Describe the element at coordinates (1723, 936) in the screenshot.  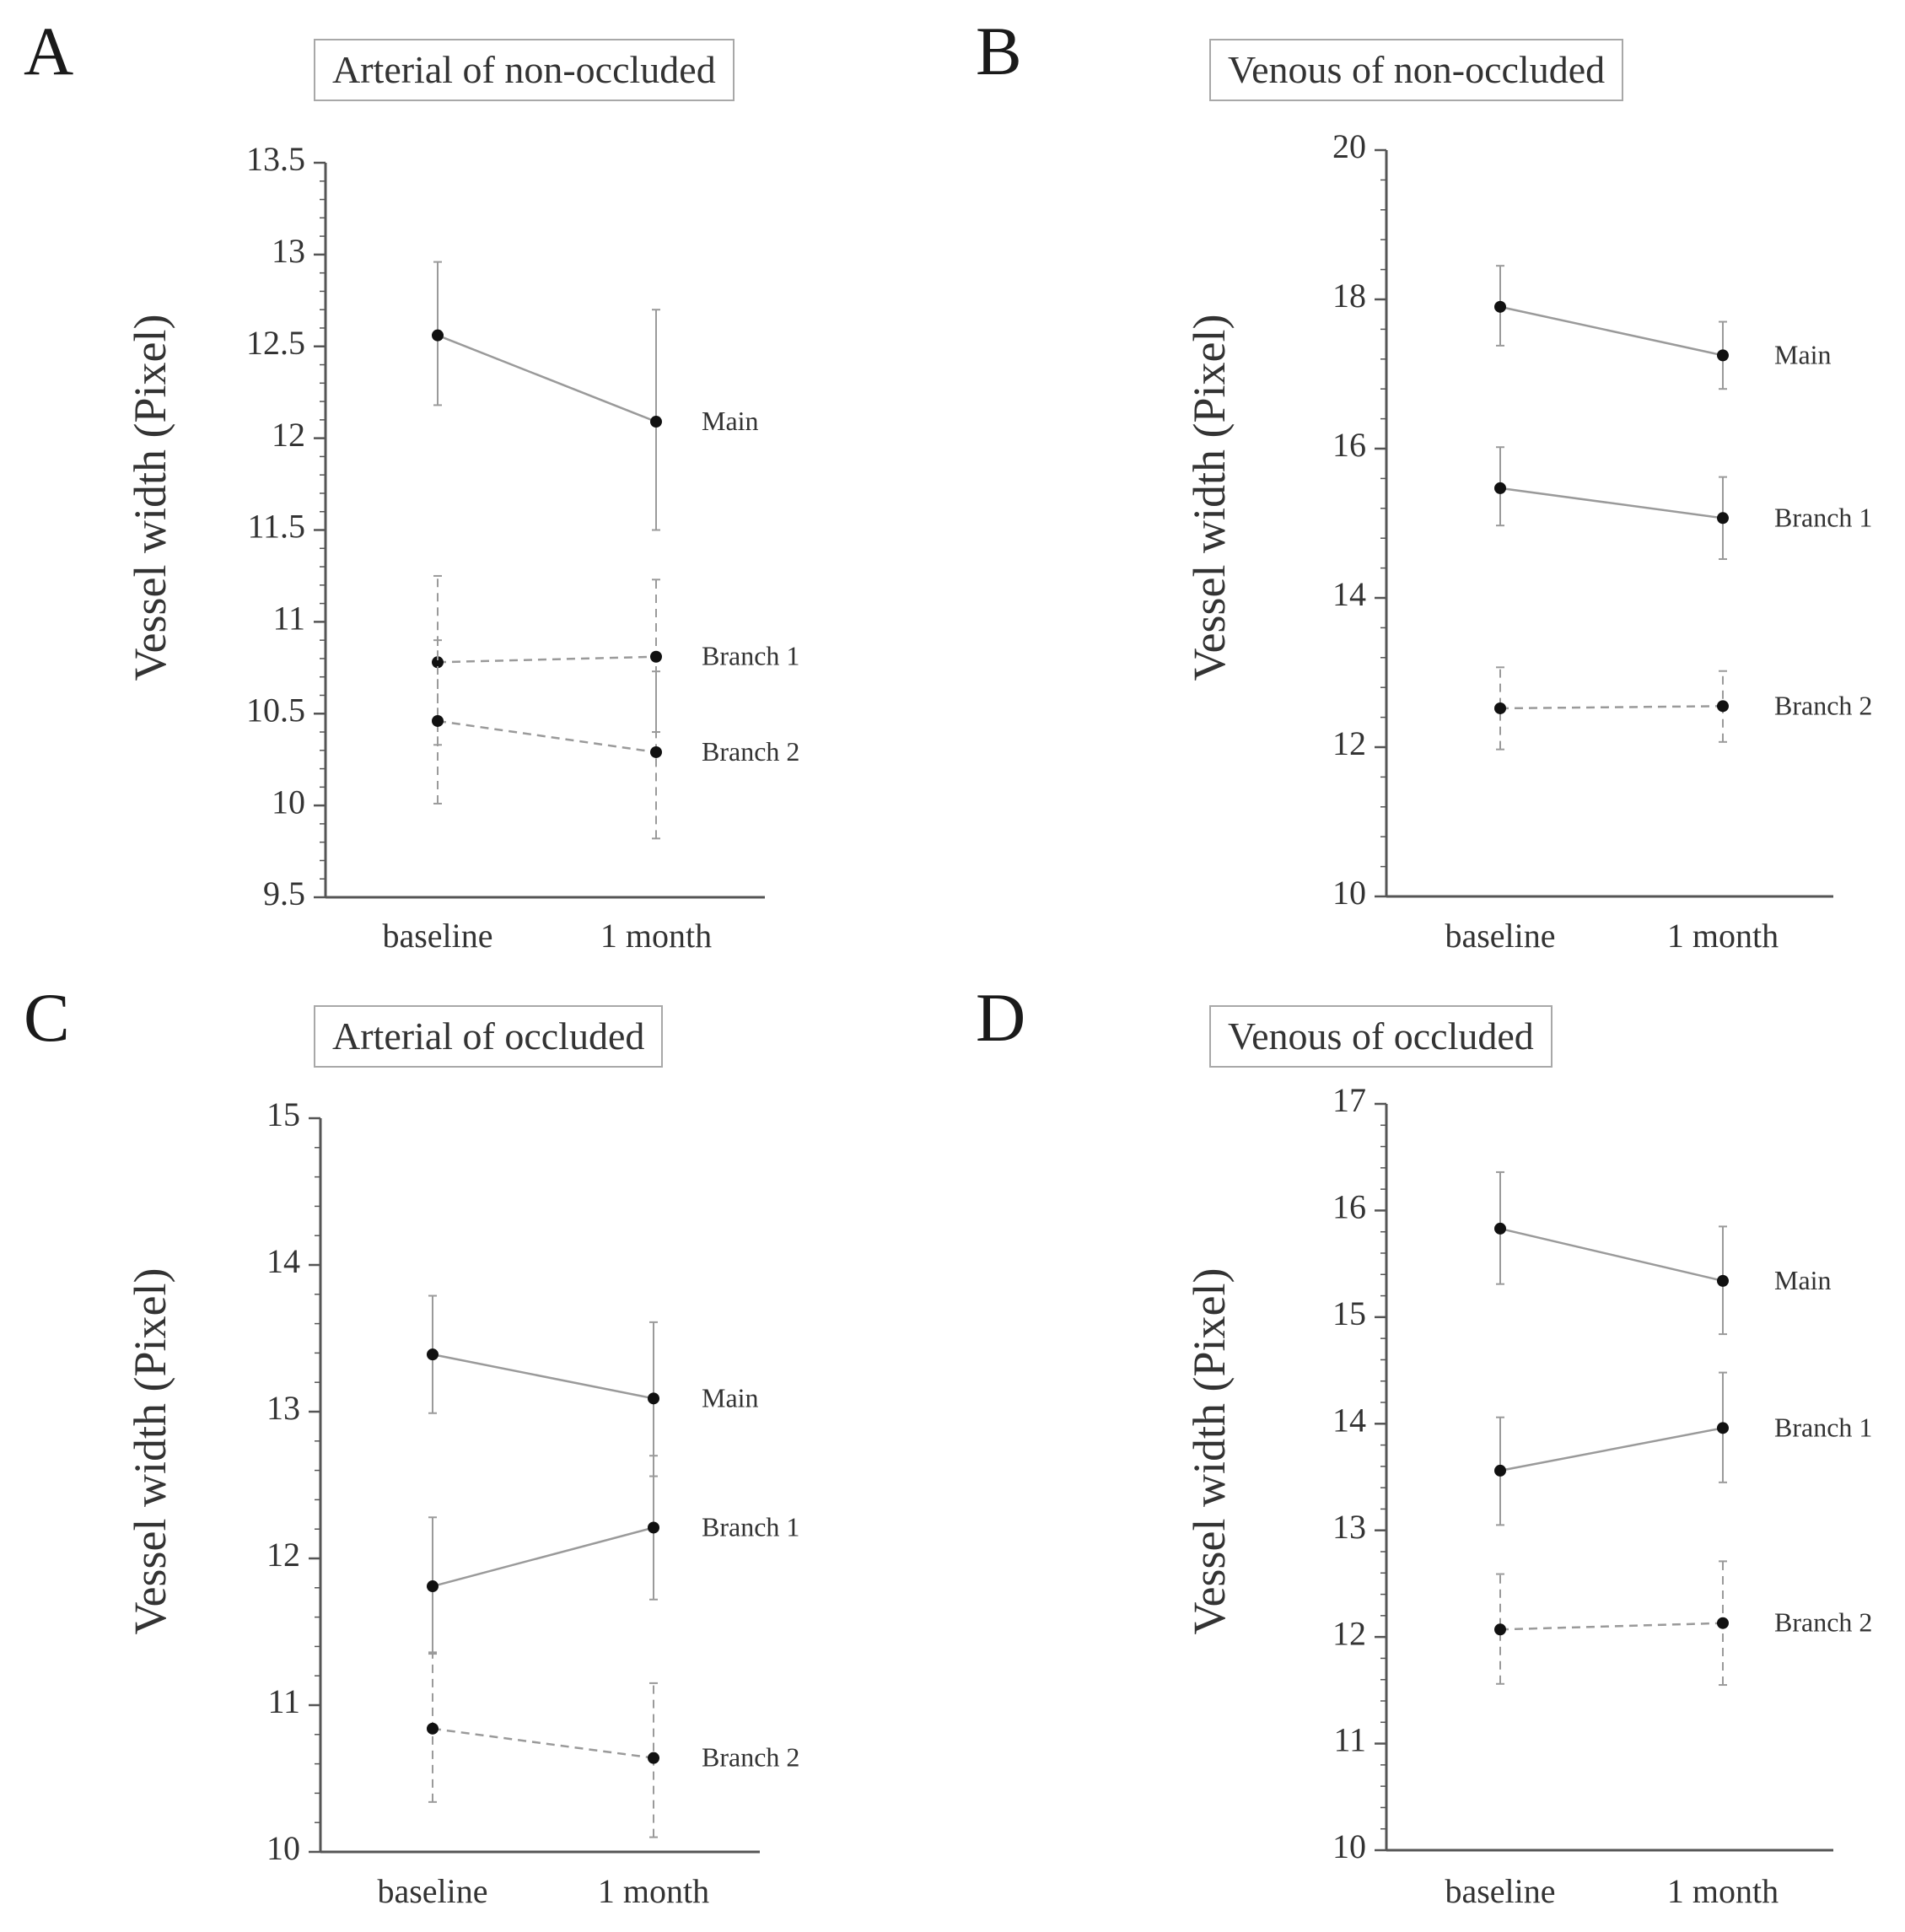
I see `x-tick-label-b: 1 month` at that location.